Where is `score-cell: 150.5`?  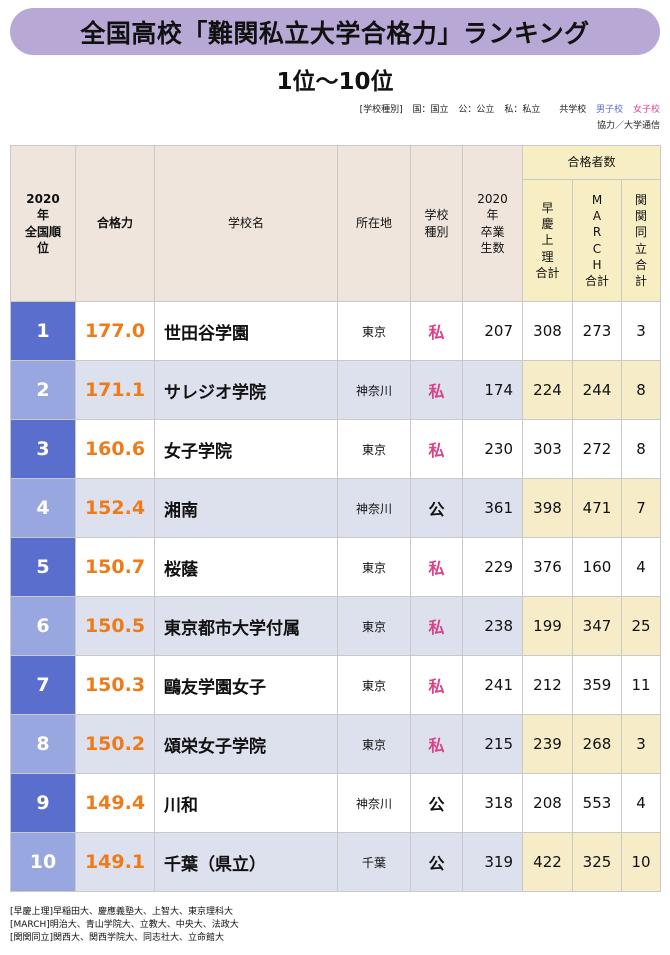 score-cell: 150.5 is located at coordinates (115, 626).